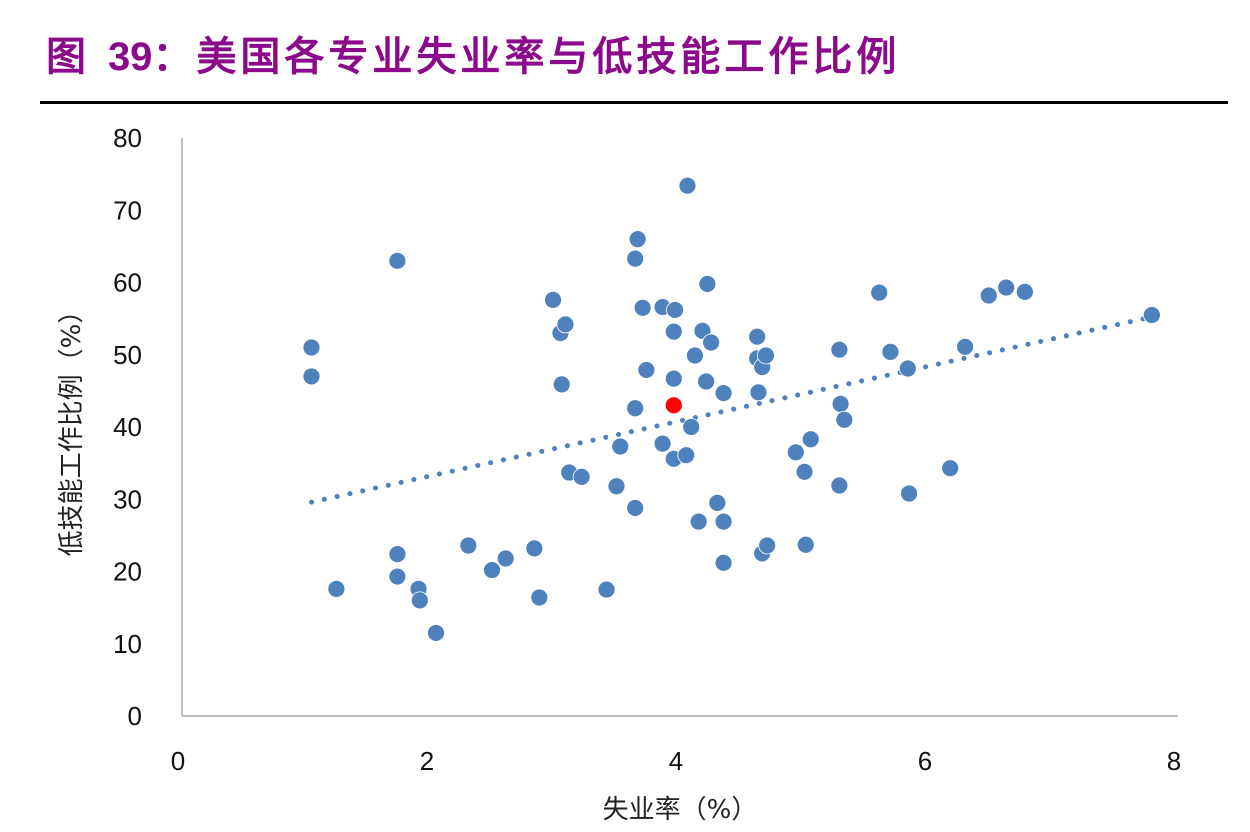 Image resolution: width=1250 pixels, height=832 pixels. What do you see at coordinates (925, 761) in the screenshot?
I see `x-tick-label: 6` at bounding box center [925, 761].